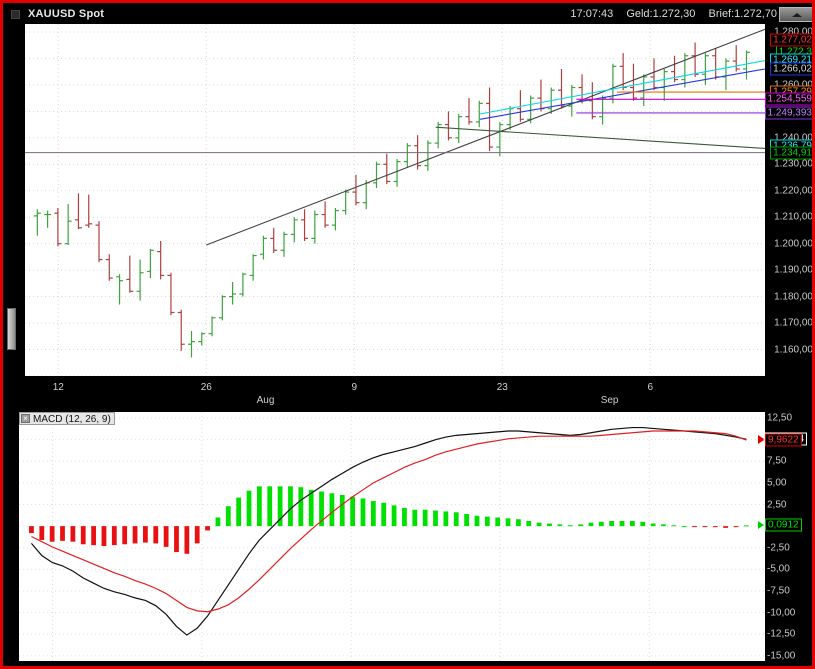 This screenshot has width=815, height=669. What do you see at coordinates (793, 217) in the screenshot?
I see `price-axis-tick: 1.210,00` at bounding box center [793, 217].